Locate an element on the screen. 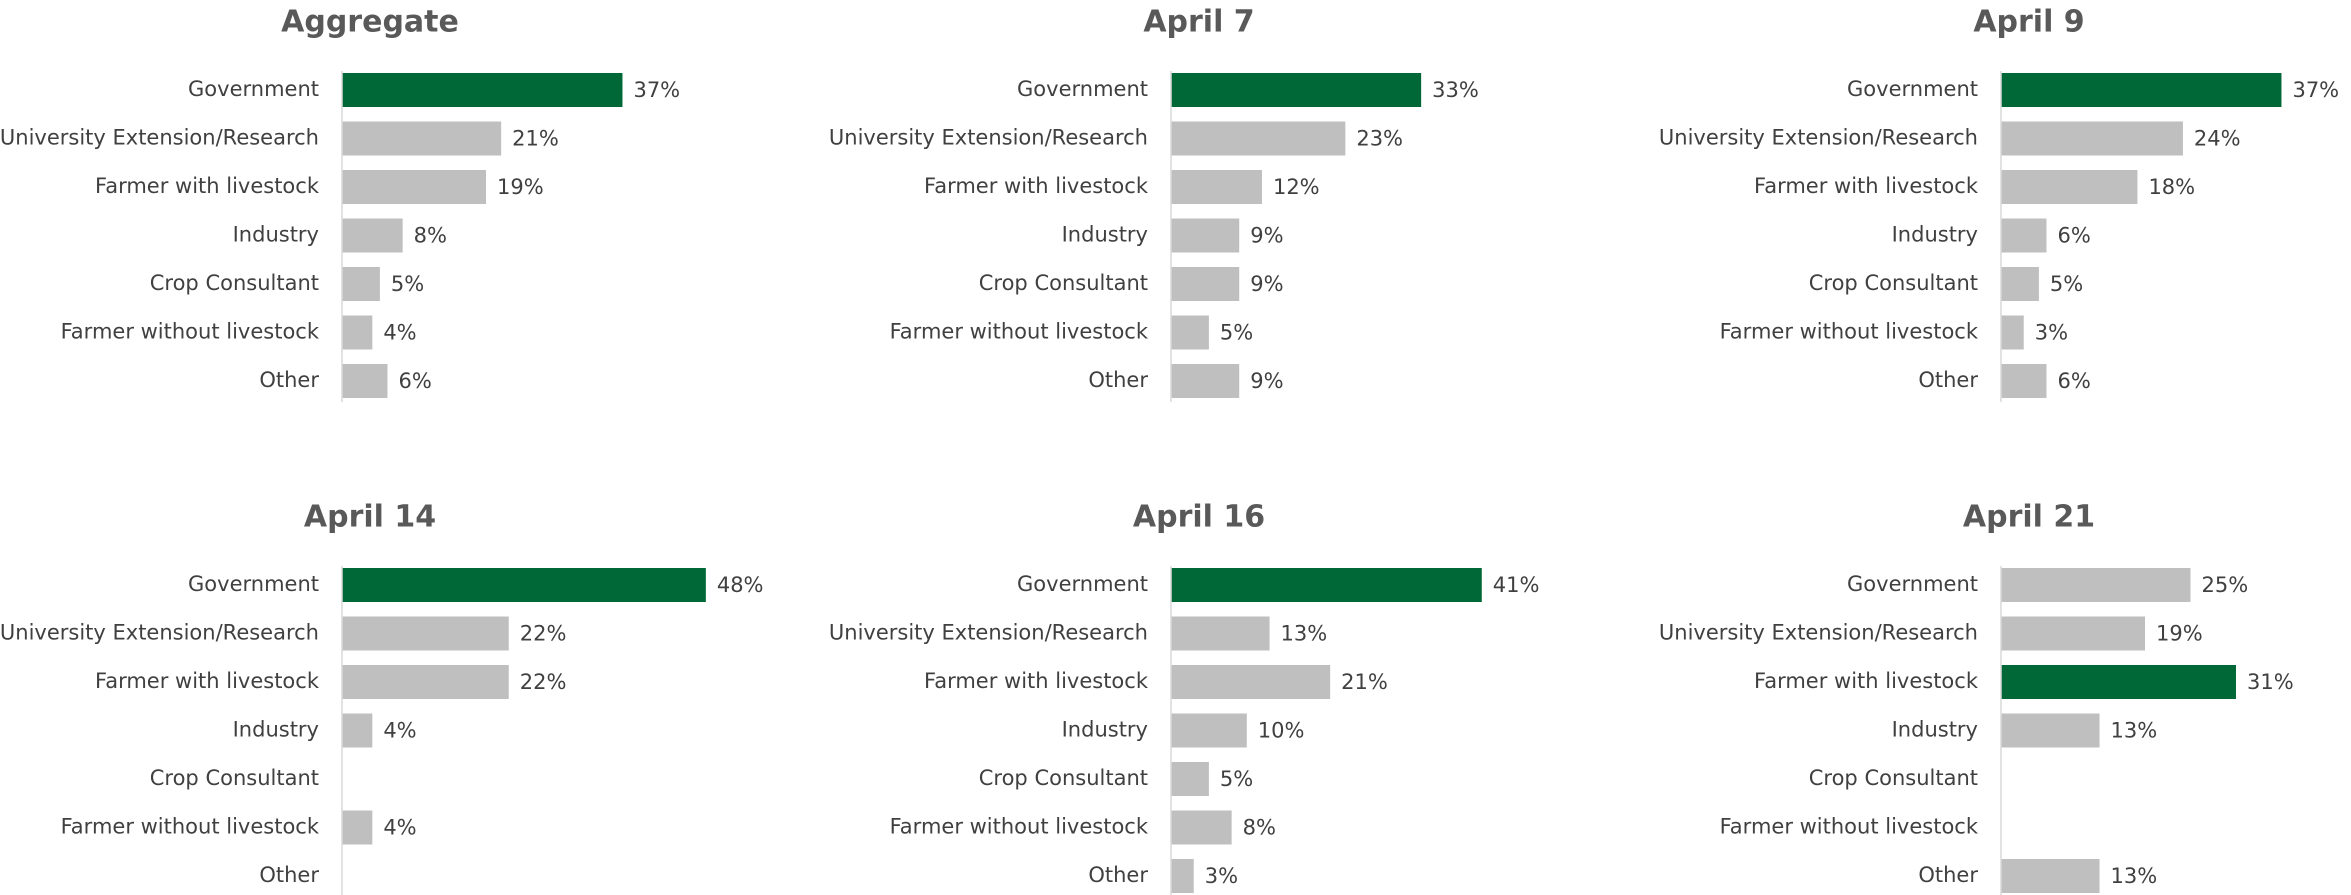  data-label: 25% is located at coordinates (2225, 585).